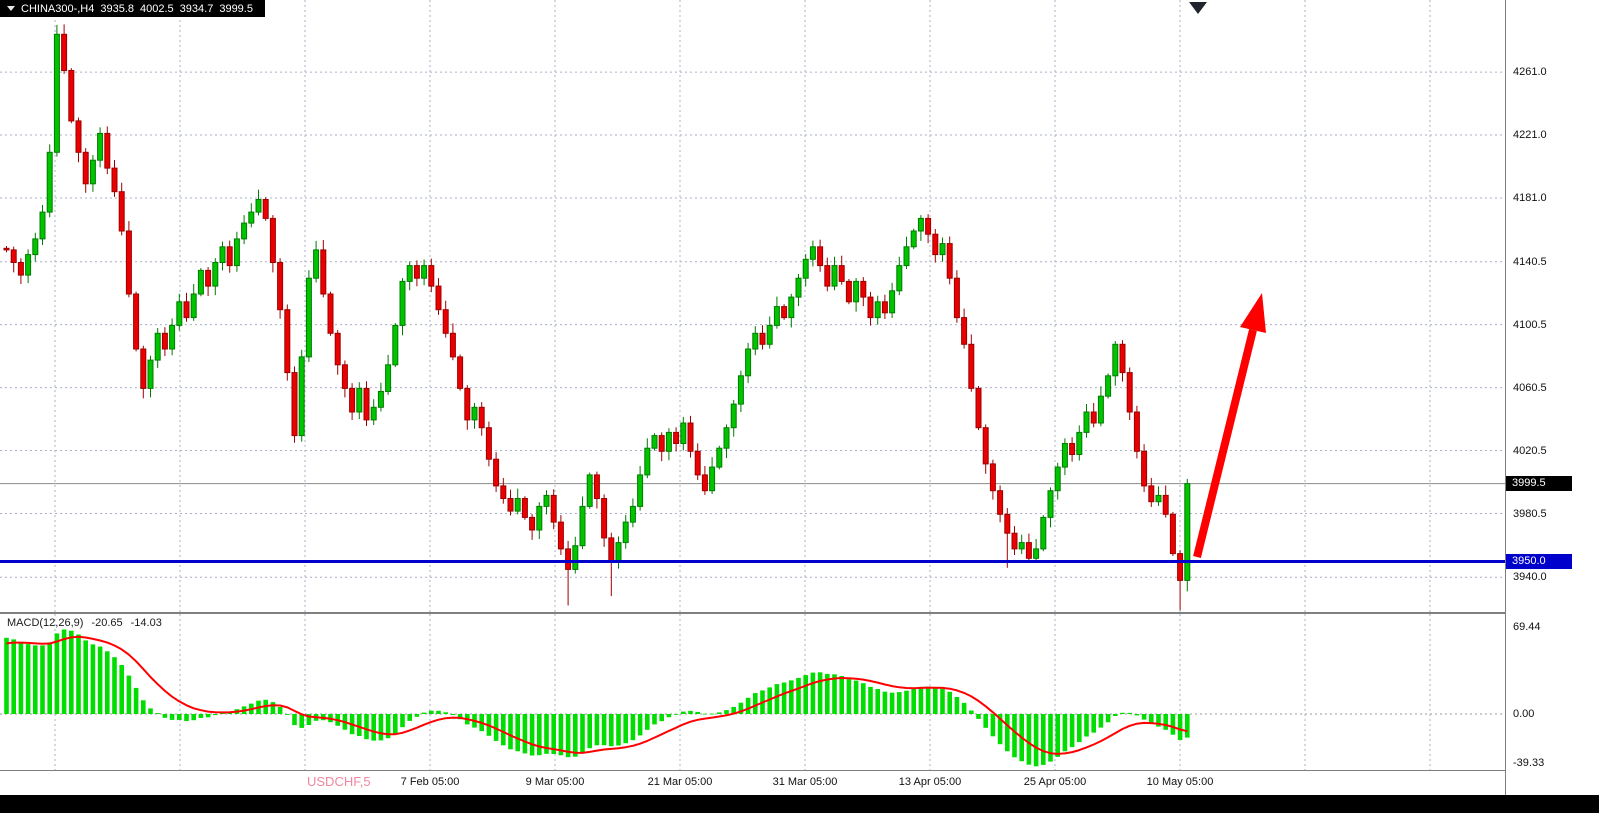 This screenshot has width=1599, height=813. Describe the element at coordinates (1530, 513) in the screenshot. I see `price-tick: 3980.5` at that location.